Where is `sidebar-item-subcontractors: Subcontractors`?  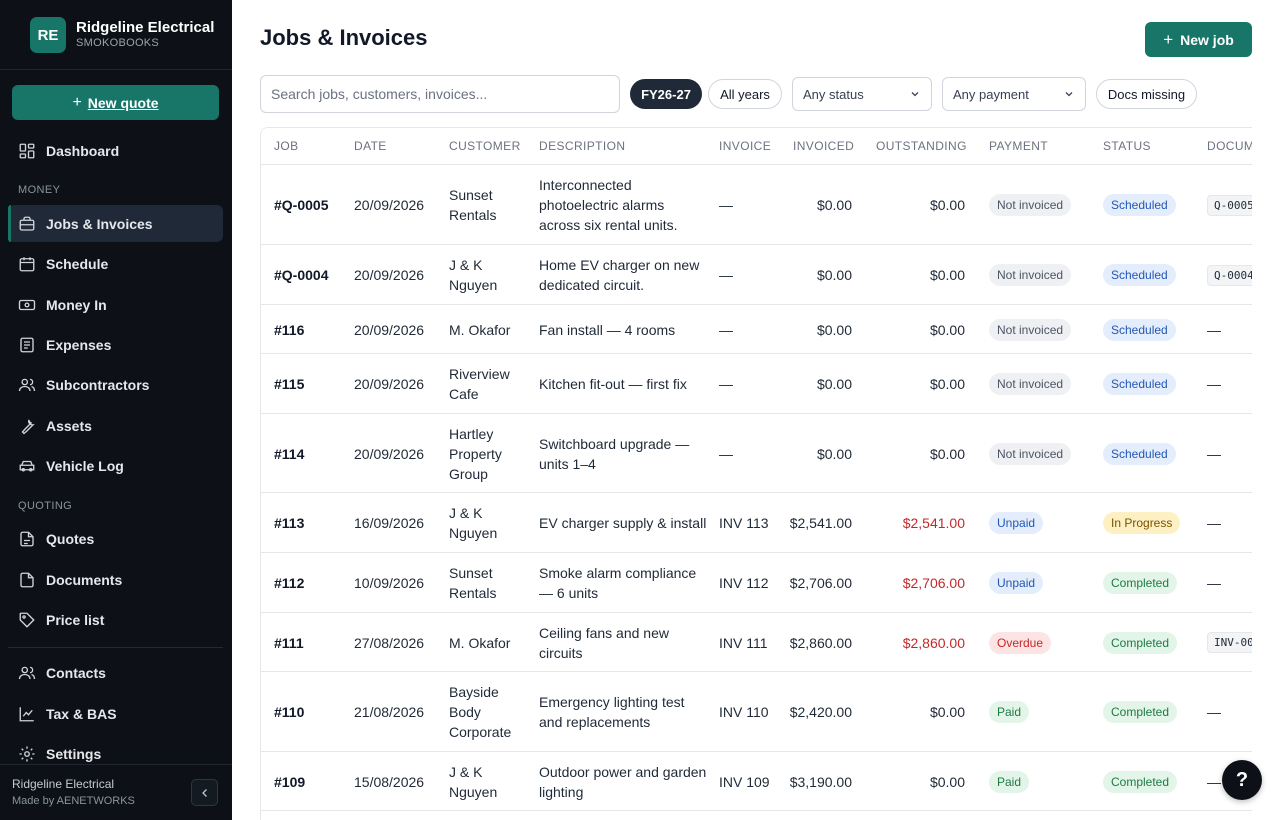 sidebar-item-subcontractors: Subcontractors is located at coordinates (115, 384).